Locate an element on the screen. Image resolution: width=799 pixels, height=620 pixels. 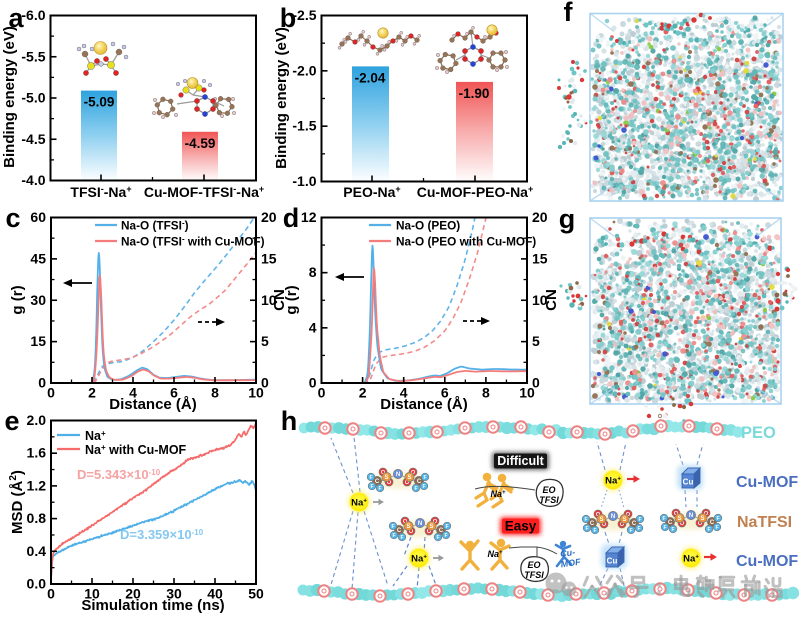
svg-text: D=5.343×10-10 is located at coordinates (119, 474).